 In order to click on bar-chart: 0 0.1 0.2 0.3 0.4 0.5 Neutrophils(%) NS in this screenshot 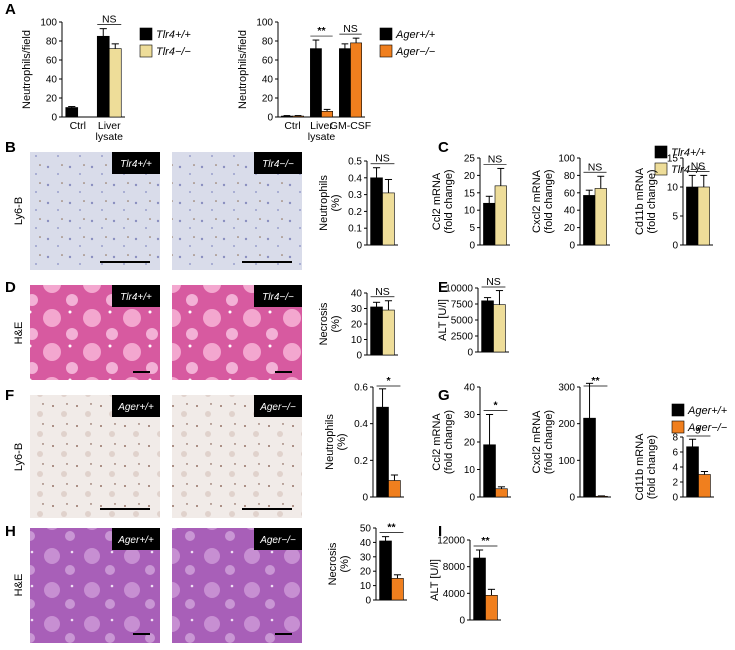, I will do `click(358, 202)`.